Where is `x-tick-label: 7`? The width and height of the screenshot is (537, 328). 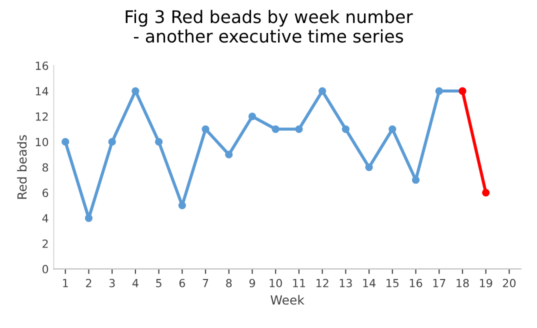 x-tick-label: 7 is located at coordinates (205, 283).